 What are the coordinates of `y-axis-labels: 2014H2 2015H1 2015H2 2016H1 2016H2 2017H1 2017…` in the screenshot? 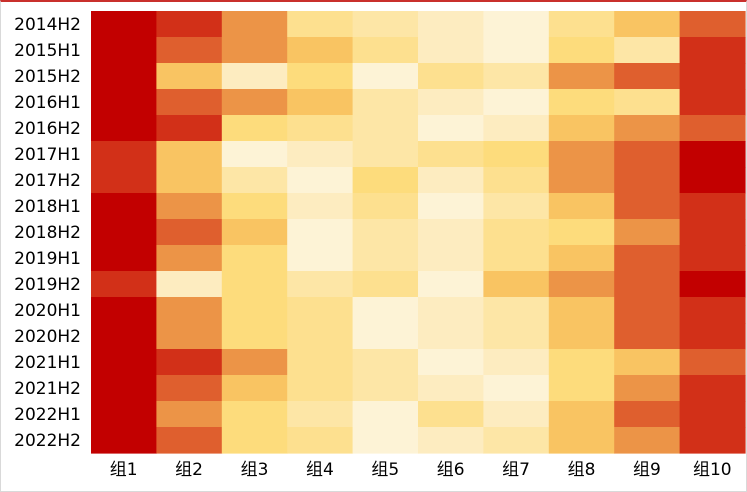 It's located at (47, 233).